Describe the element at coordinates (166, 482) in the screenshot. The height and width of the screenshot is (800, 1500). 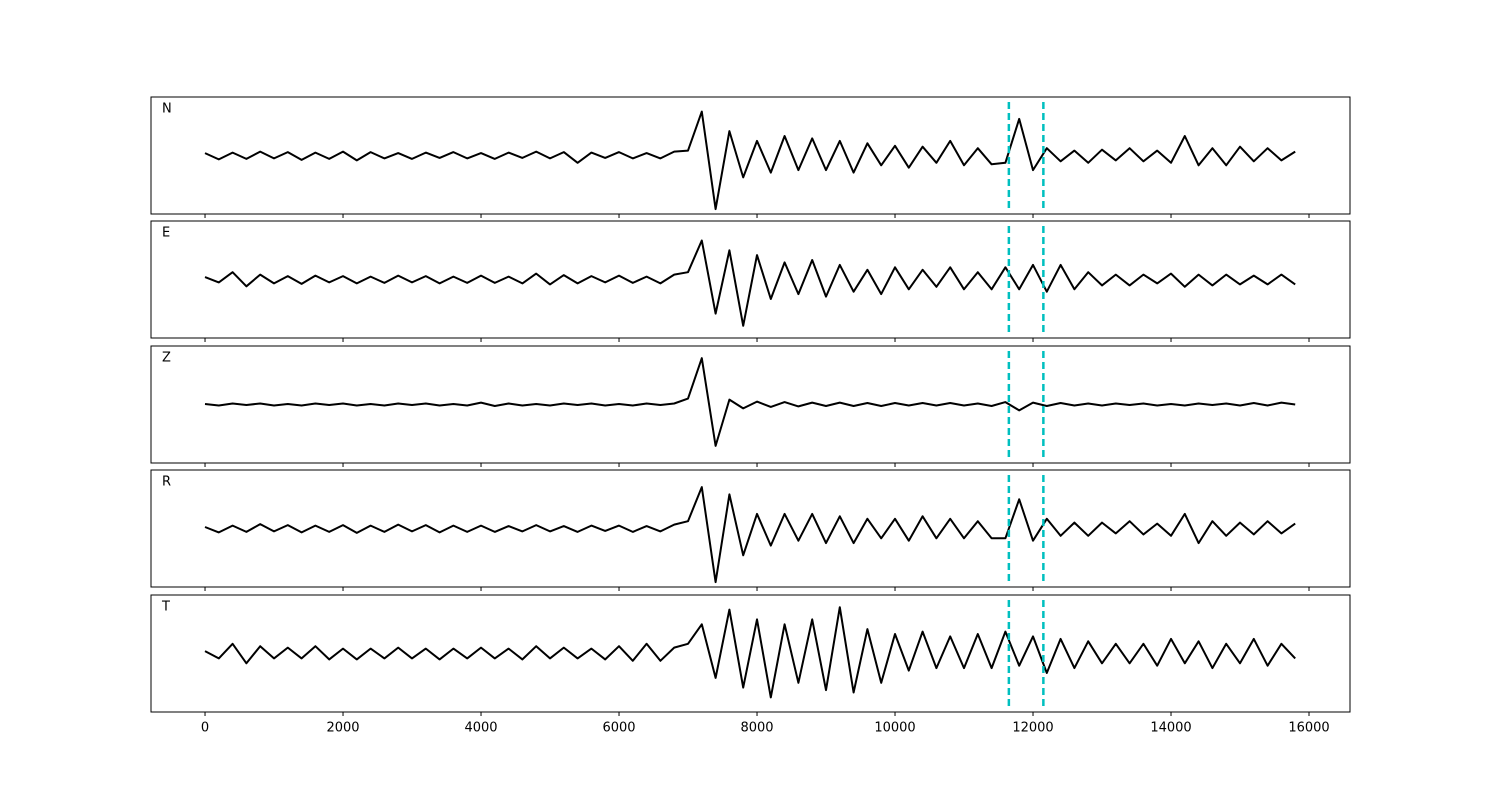
I see `panel-label: R` at that location.